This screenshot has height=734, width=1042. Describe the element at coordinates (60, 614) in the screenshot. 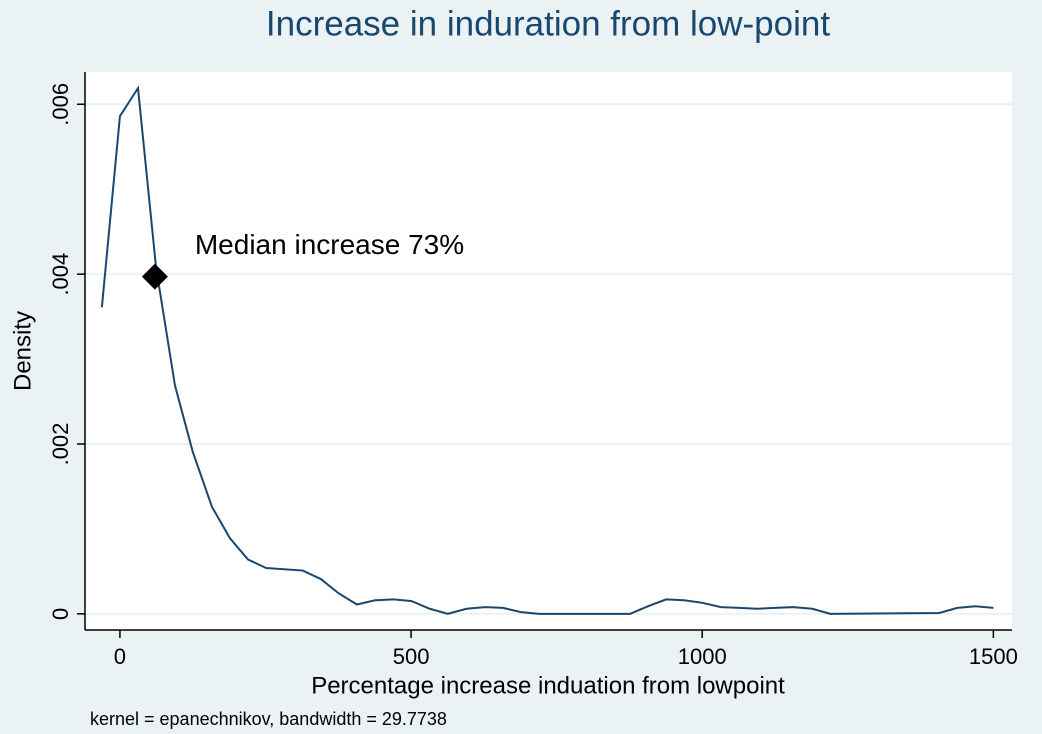

I see `y-tick-label: 0` at that location.